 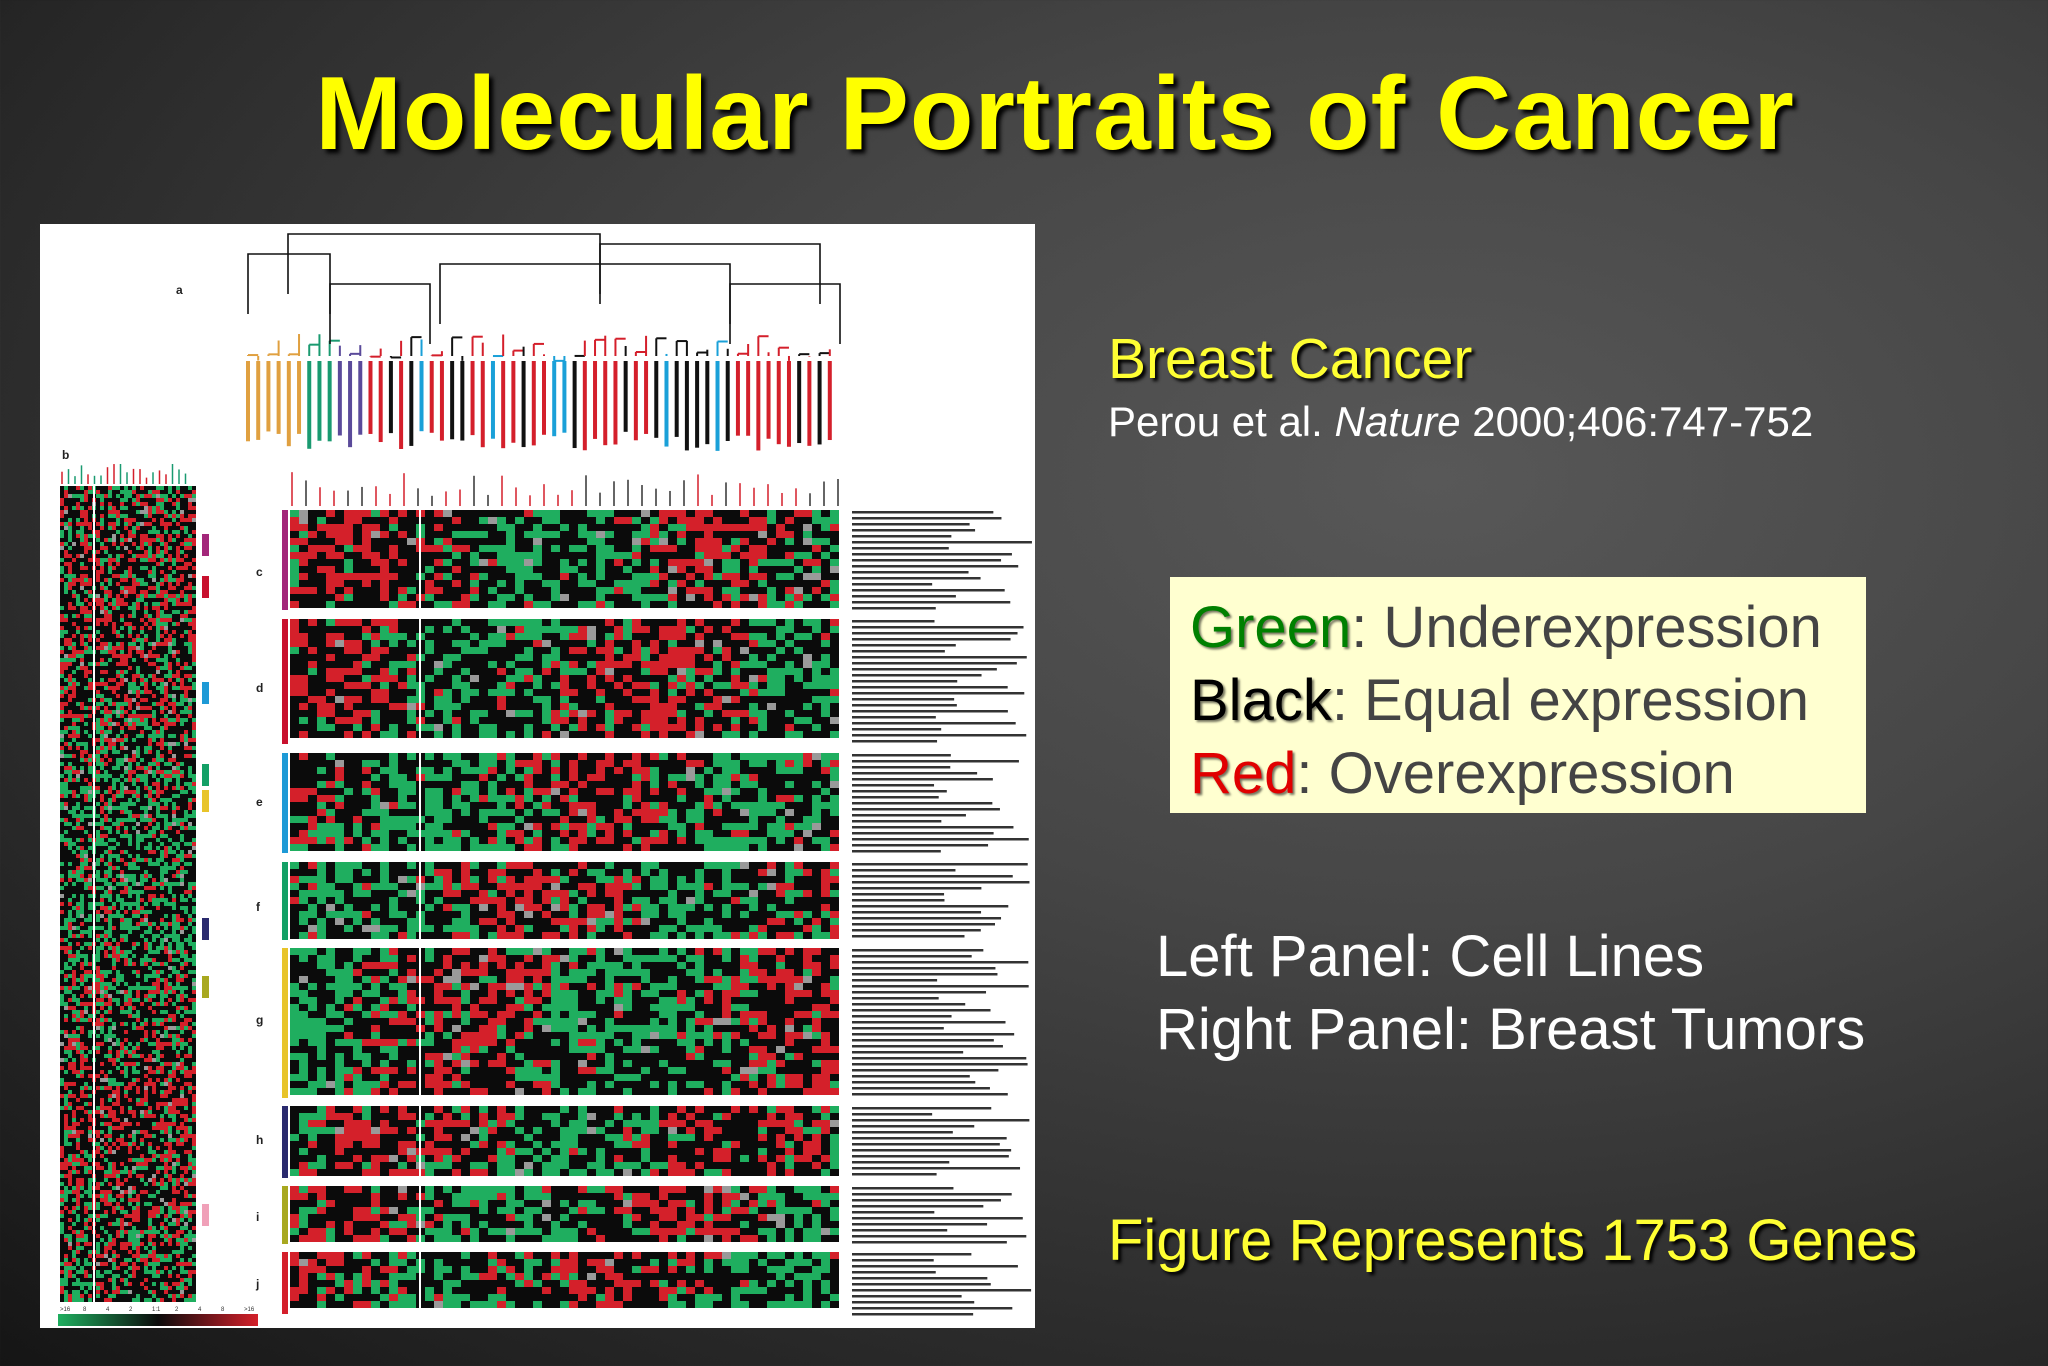 What do you see at coordinates (1513, 1240) in the screenshot?
I see `genes-note: Figure Represents 1753 Genes` at bounding box center [1513, 1240].